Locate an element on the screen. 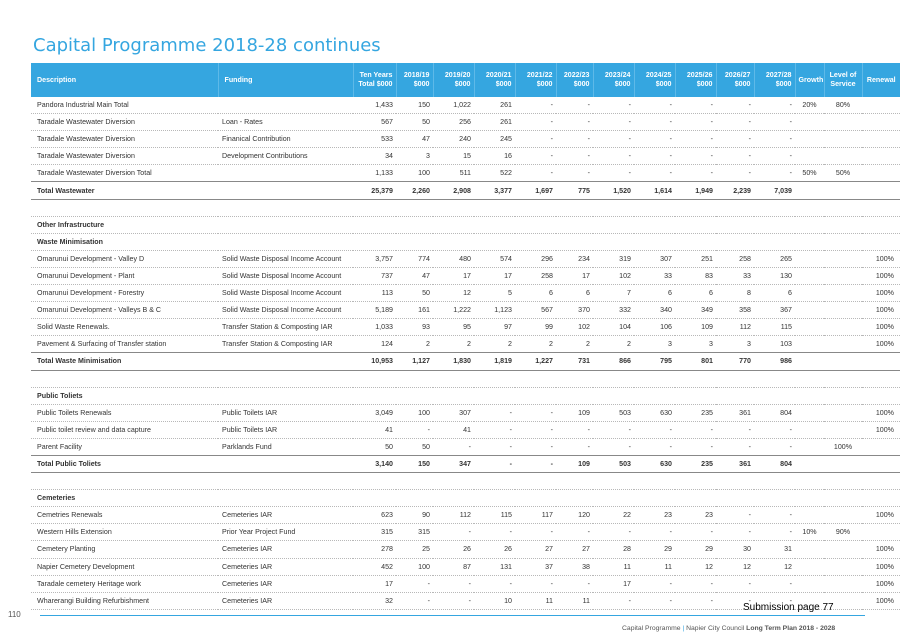  spacer-row is located at coordinates (465, 481).